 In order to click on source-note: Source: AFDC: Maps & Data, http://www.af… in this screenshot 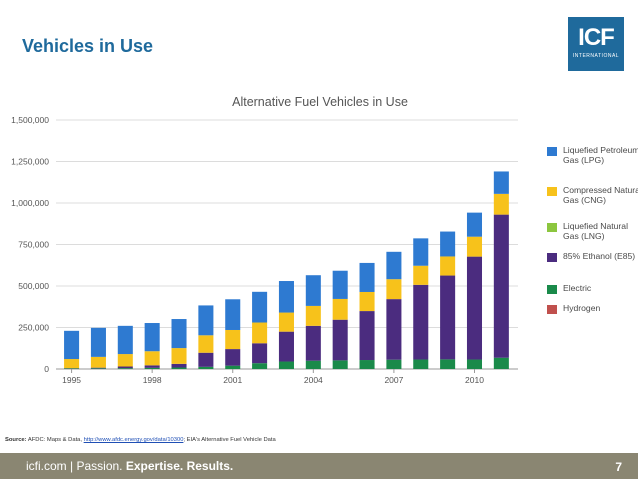, I will do `click(140, 440)`.